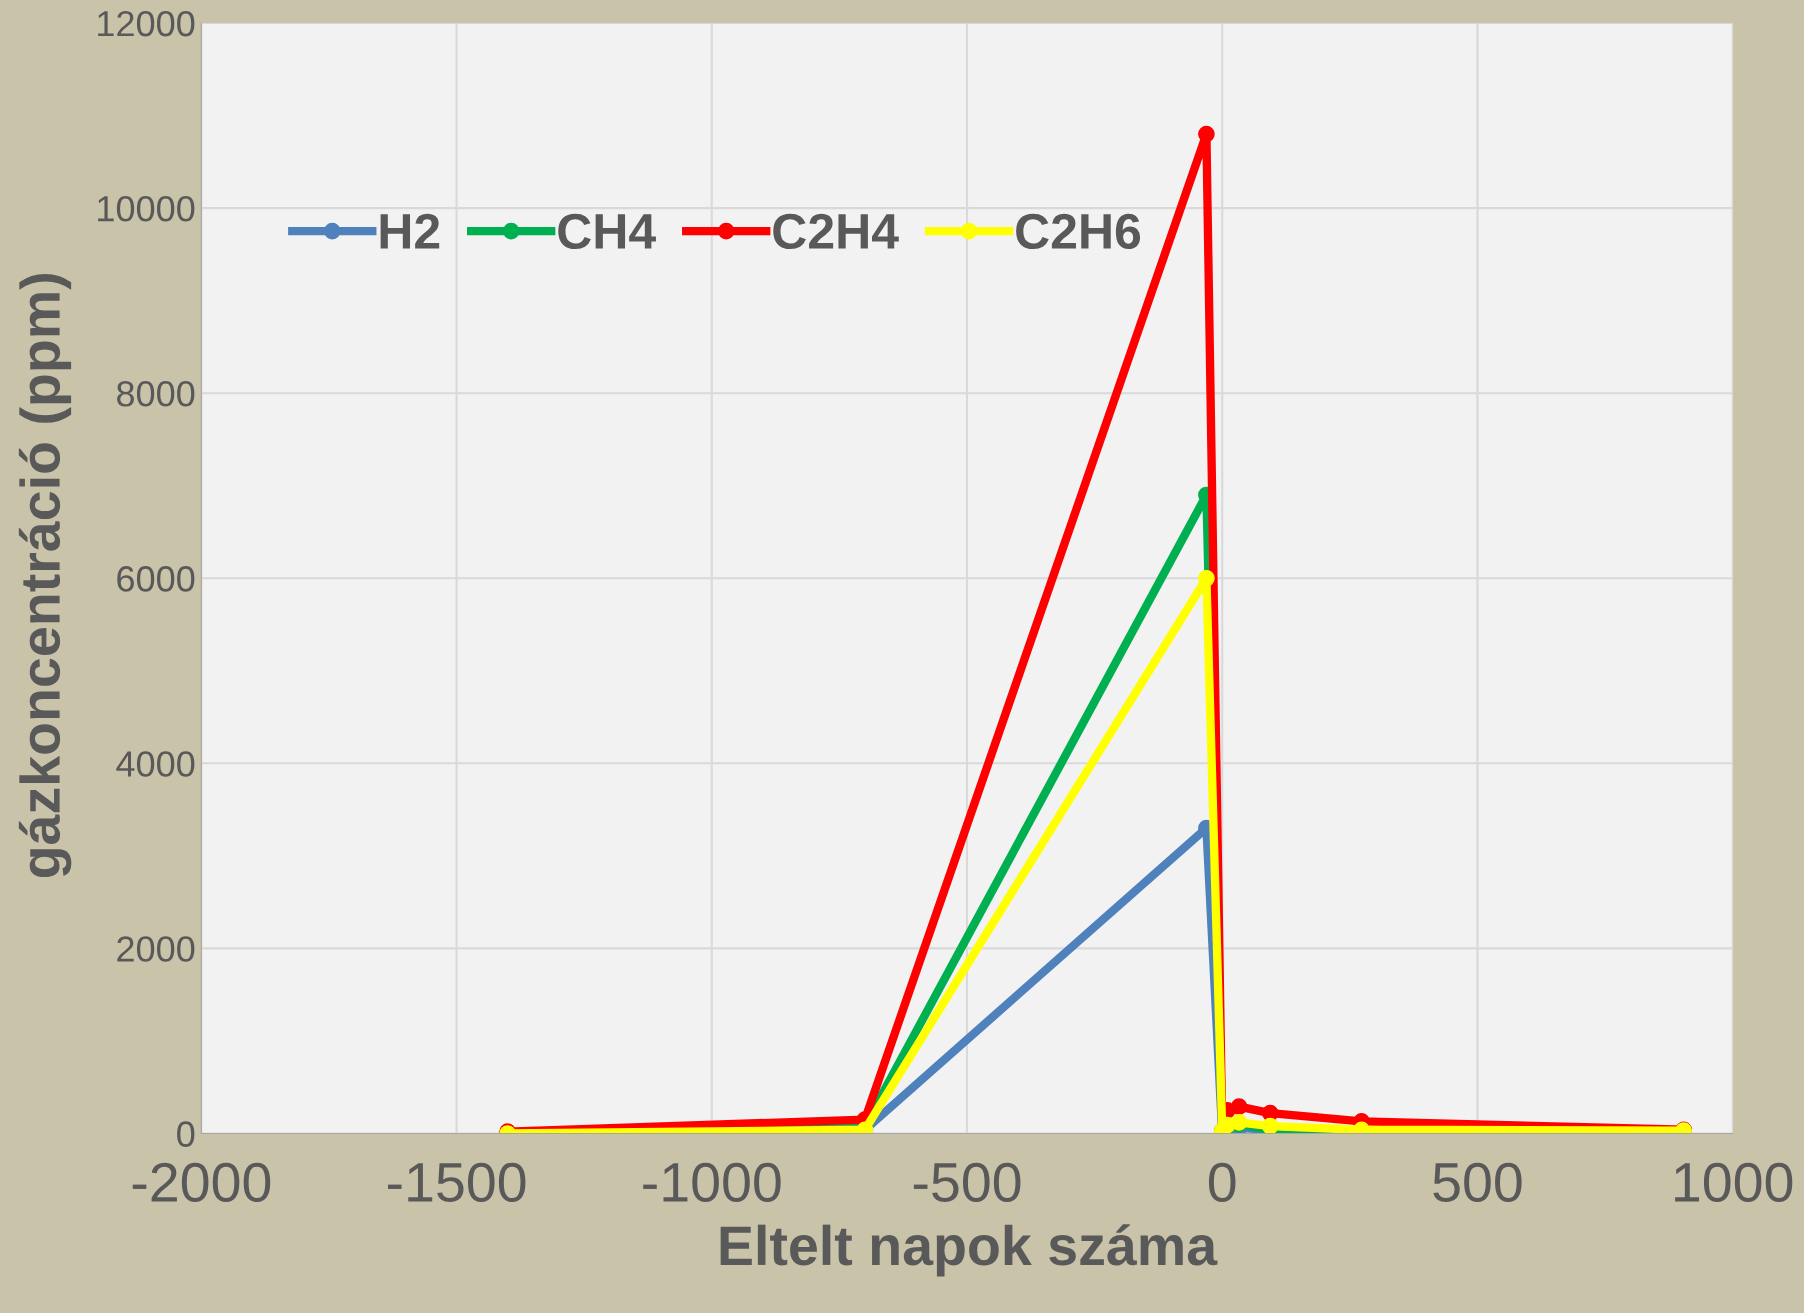 The image size is (1804, 1313). Describe the element at coordinates (146, 23) in the screenshot. I see `y-tick-label: 12000` at that location.